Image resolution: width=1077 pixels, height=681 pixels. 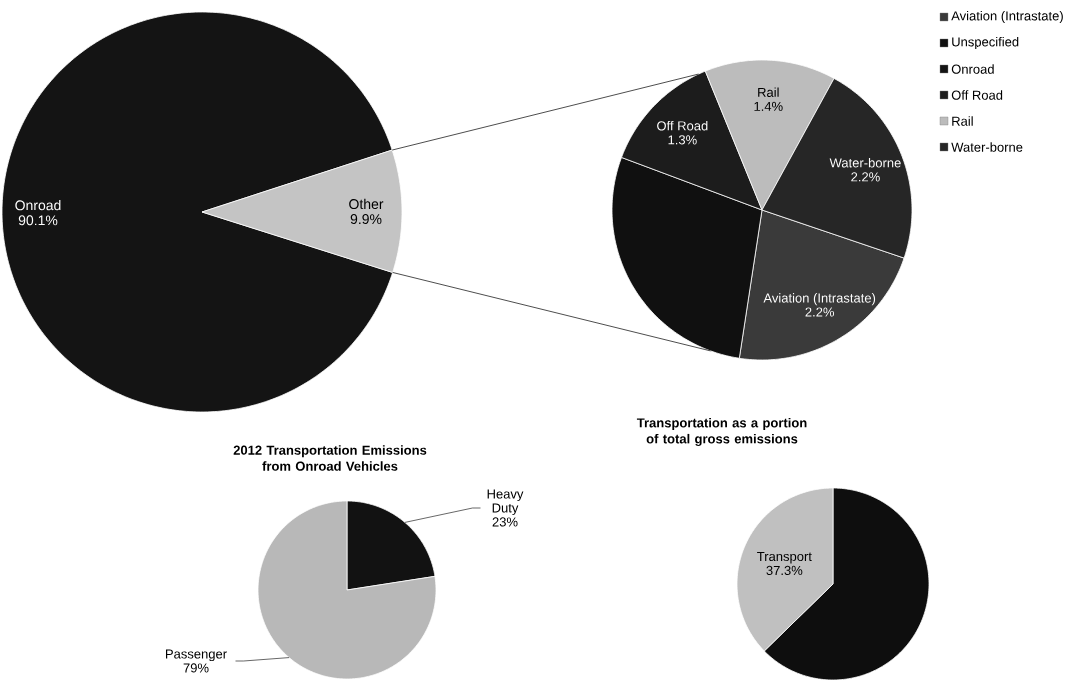 I want to click on slice-label: Other, so click(x=366, y=204).